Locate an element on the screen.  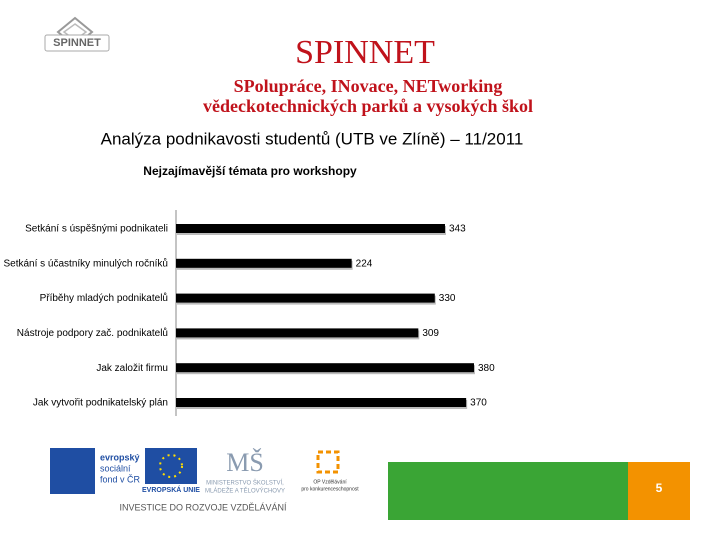
page-number: 5 is located at coordinates (659, 488).